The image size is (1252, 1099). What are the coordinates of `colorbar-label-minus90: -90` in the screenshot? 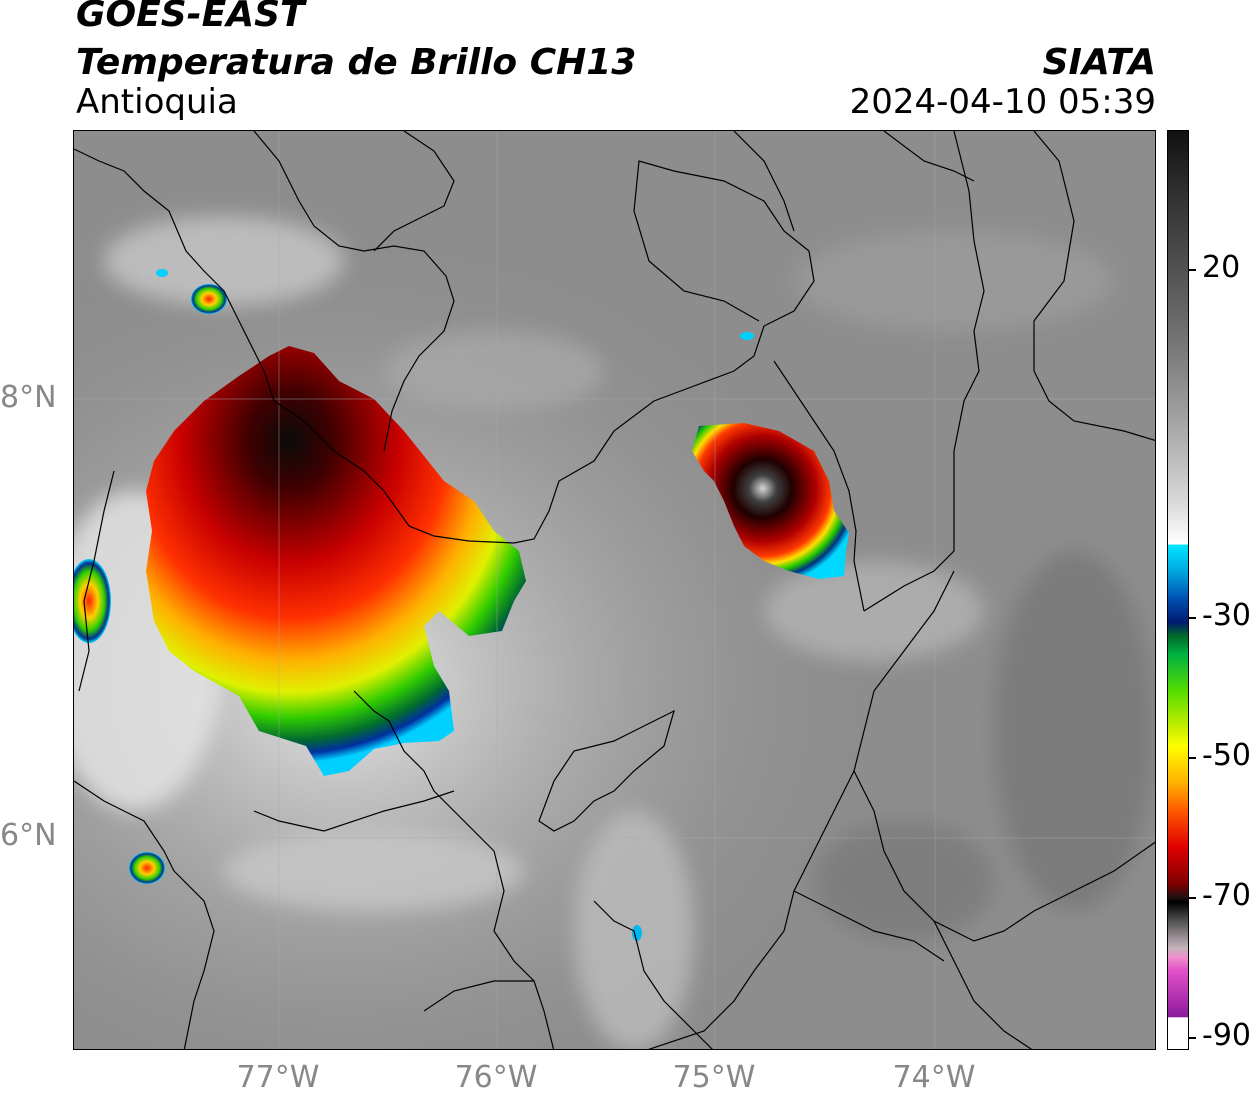 It's located at (1226, 1035).